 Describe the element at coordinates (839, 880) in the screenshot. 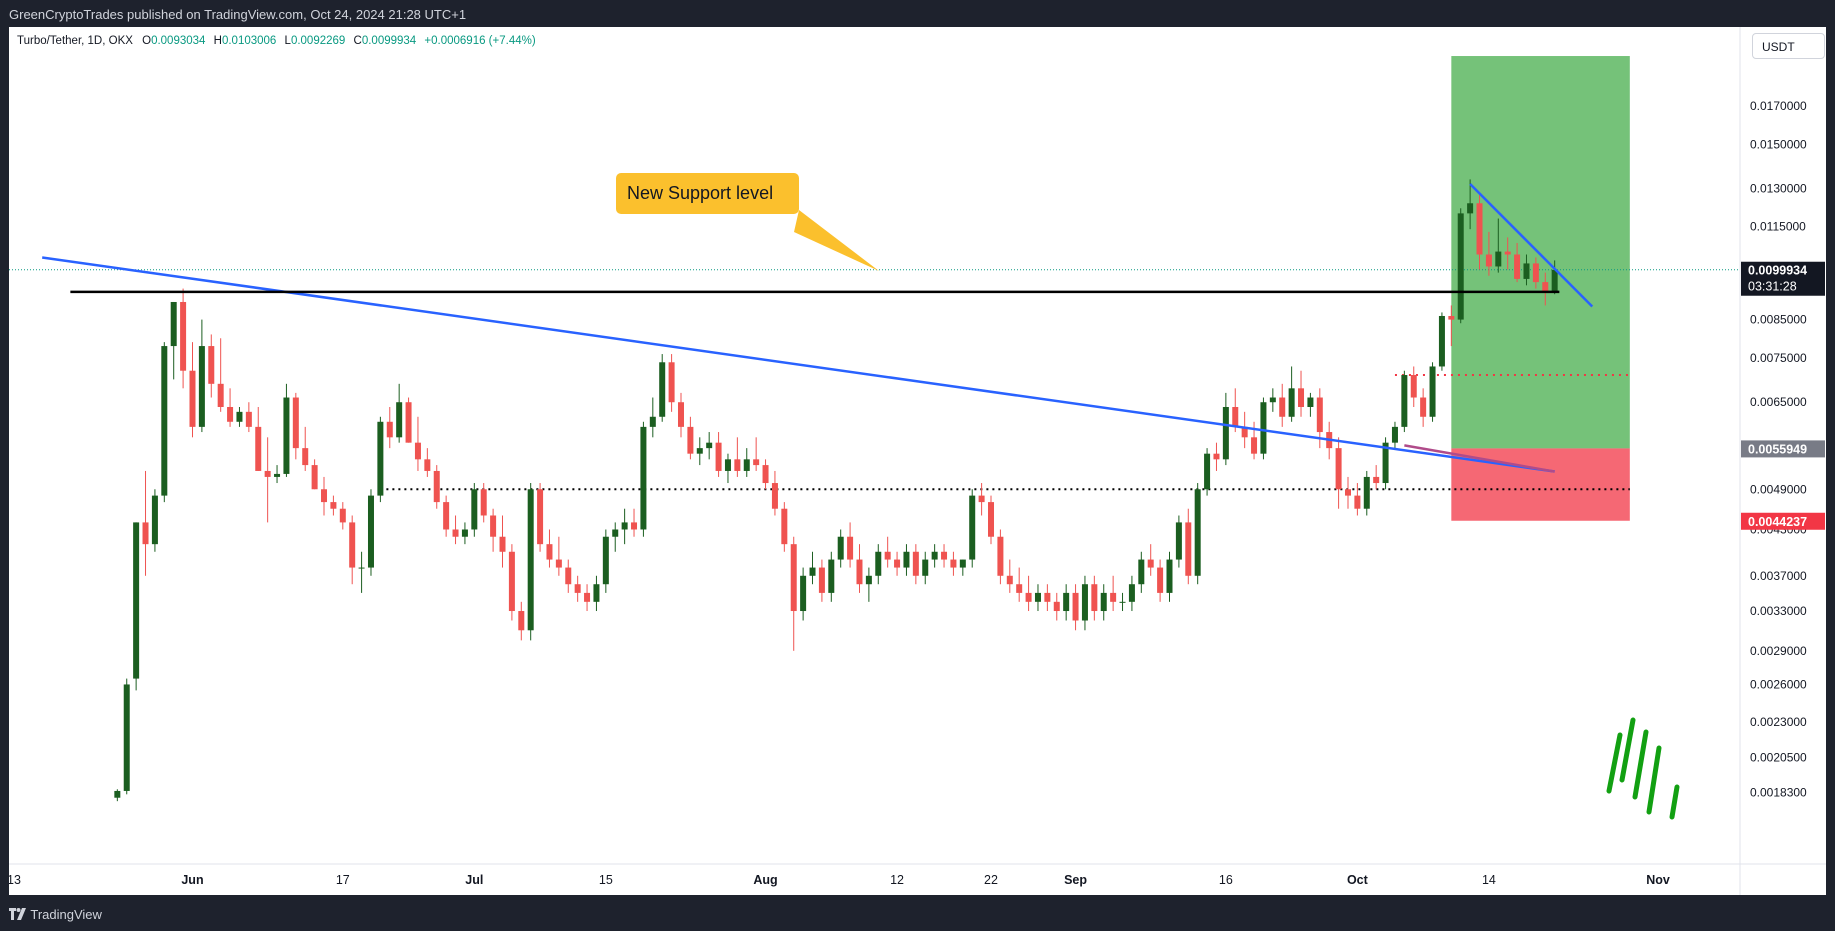

I see `time-axis: 13 Jun 17 Jul 15 Aug 12 22 Sep 16 Oct 14 Nov` at that location.